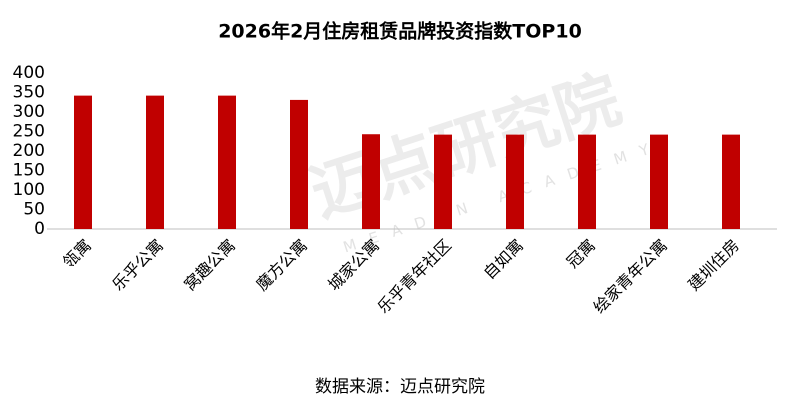  I want to click on y-tick-label: 100, so click(29, 190).